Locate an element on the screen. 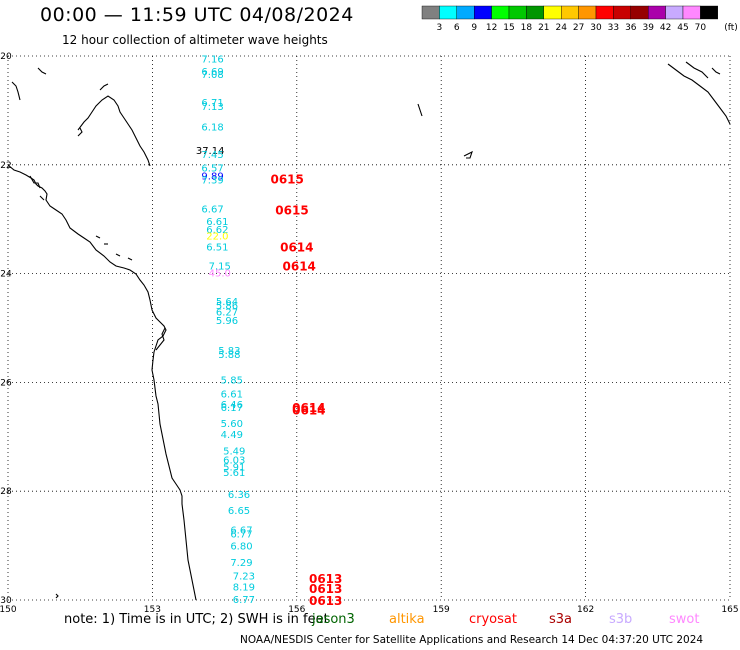 The width and height of the screenshot is (740, 650). colorbar-tick-label: 12 is located at coordinates (491, 28).